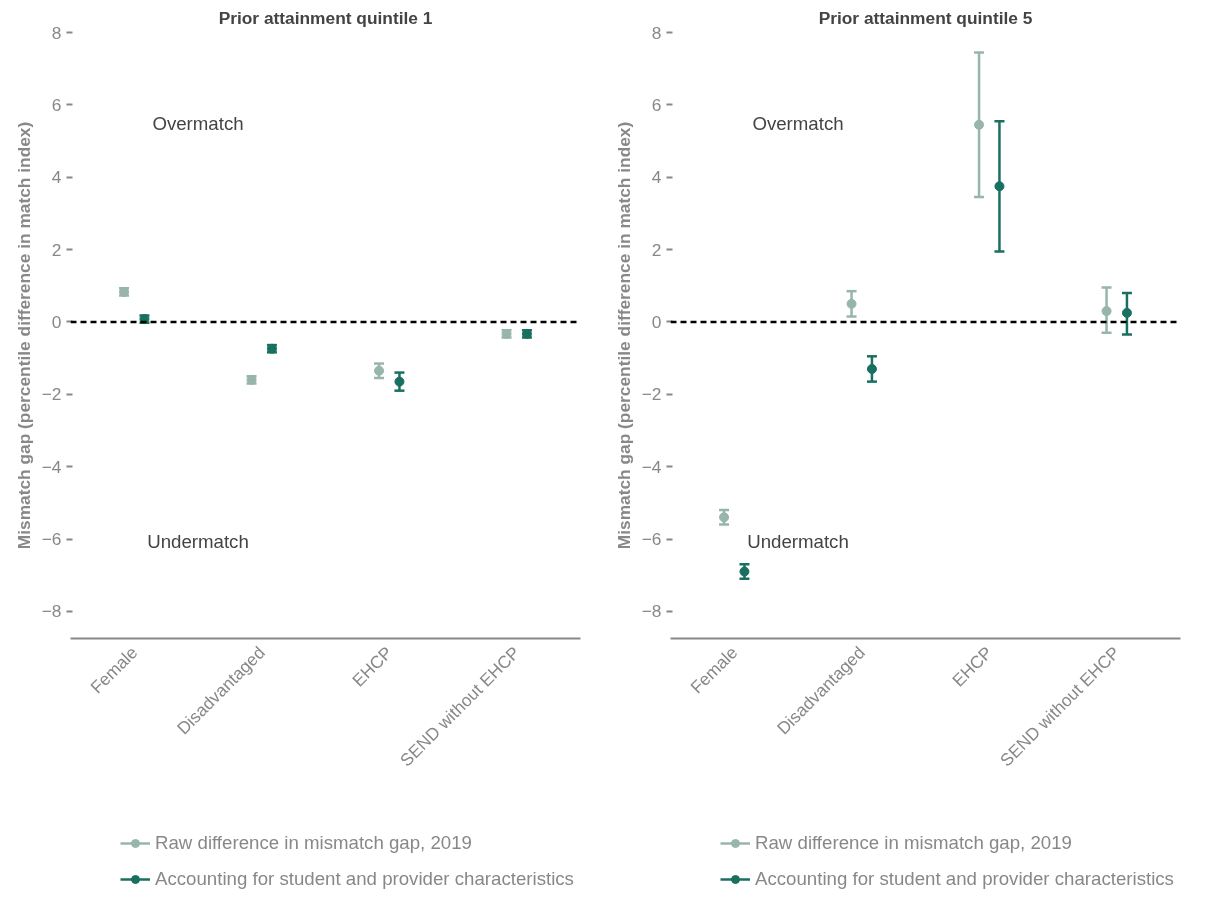 This screenshot has height=905, width=1208. Describe the element at coordinates (325, 17) in the screenshot. I see `chart-title: Prior attainment quintile 1` at that location.